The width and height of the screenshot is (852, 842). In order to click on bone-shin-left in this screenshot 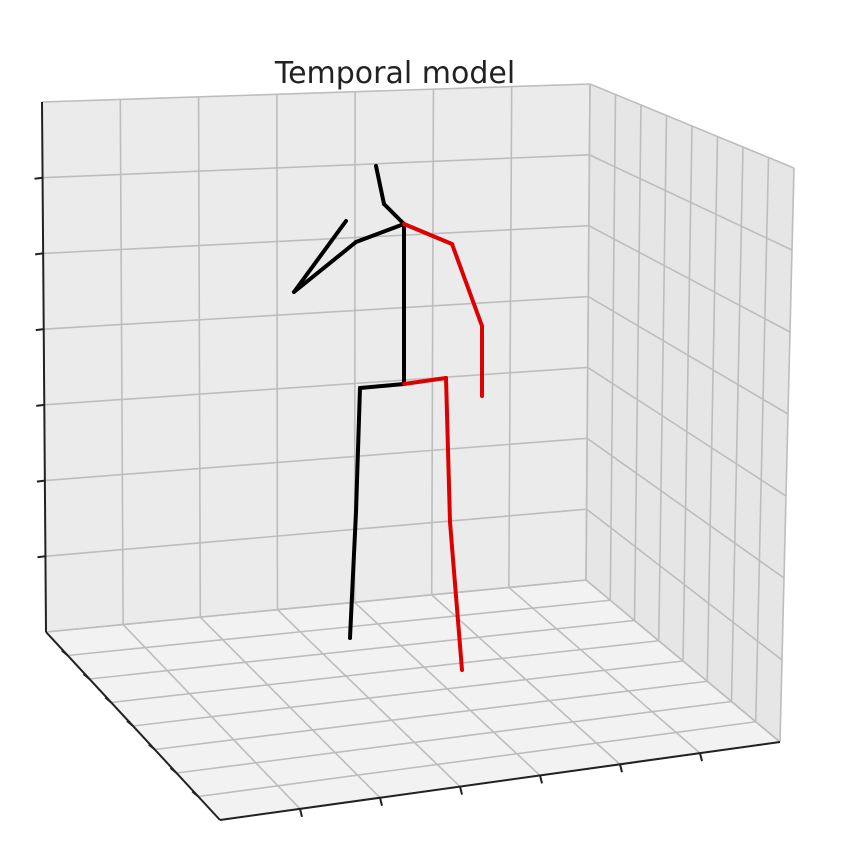, I will do `click(353, 575)`.